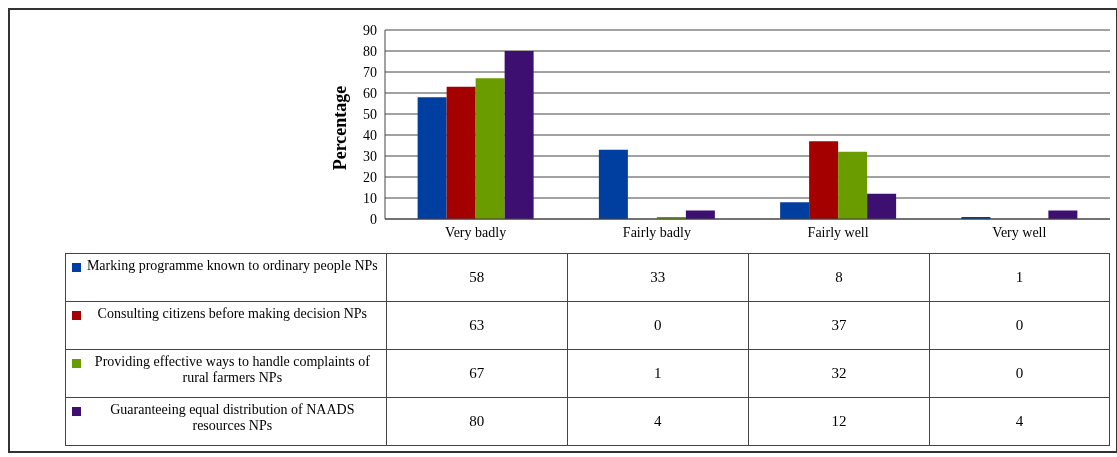  What do you see at coordinates (838, 325) in the screenshot?
I see `data-label: 37` at bounding box center [838, 325].